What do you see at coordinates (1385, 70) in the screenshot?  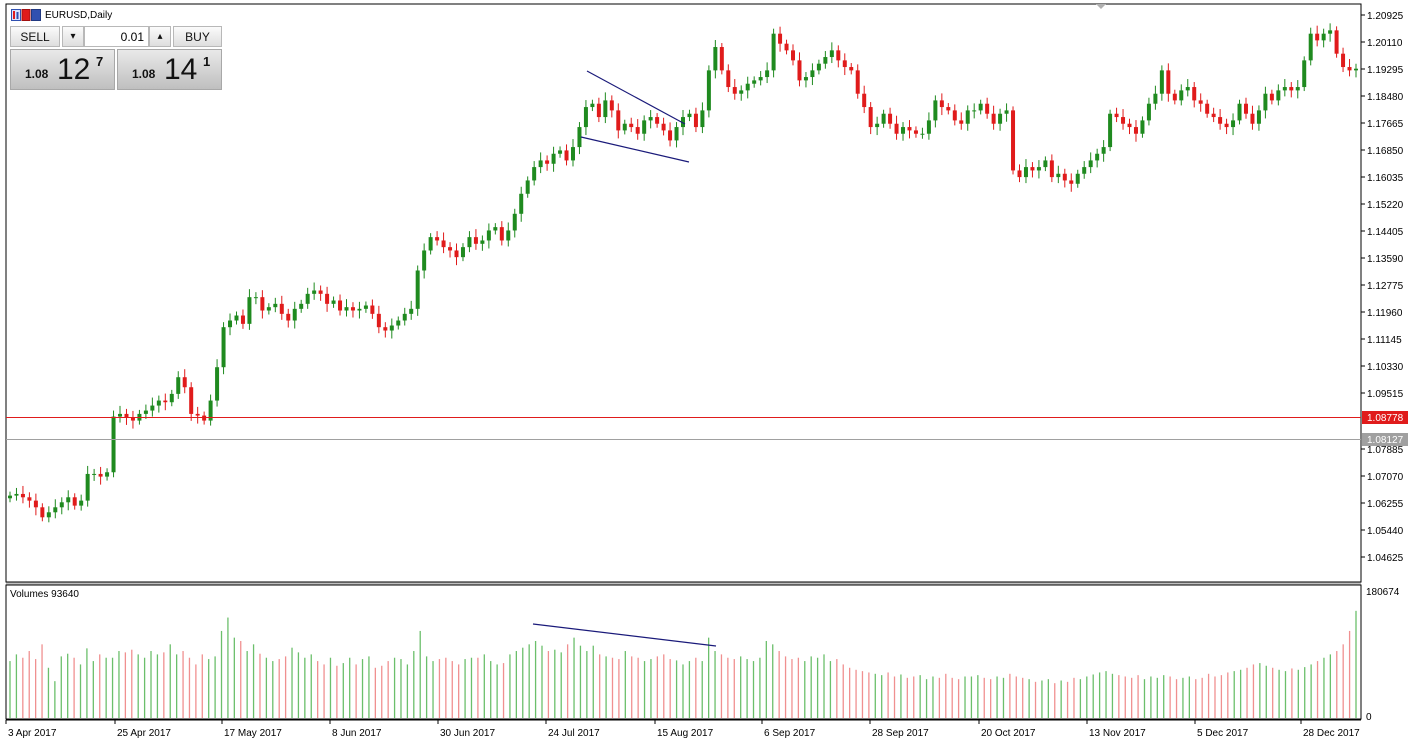 I see `price-axis-label: 1.19295` at bounding box center [1385, 70].